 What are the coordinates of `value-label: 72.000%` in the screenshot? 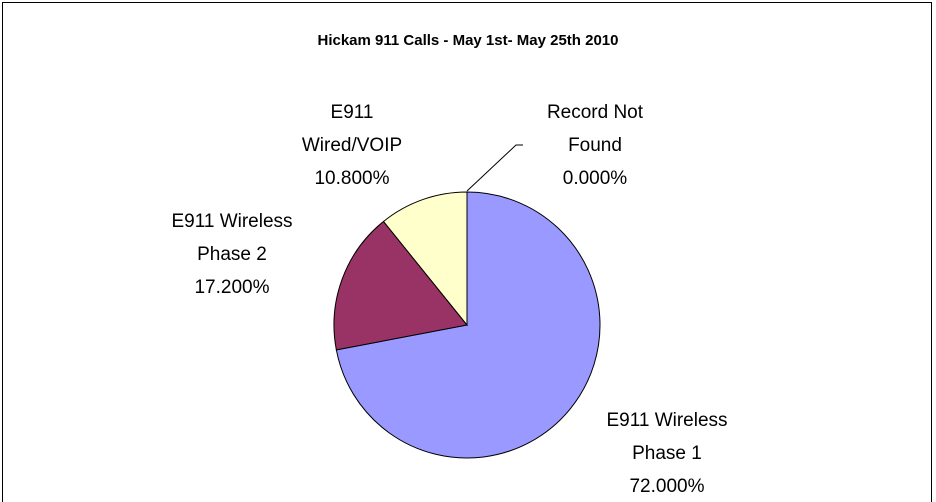 It's located at (667, 486).